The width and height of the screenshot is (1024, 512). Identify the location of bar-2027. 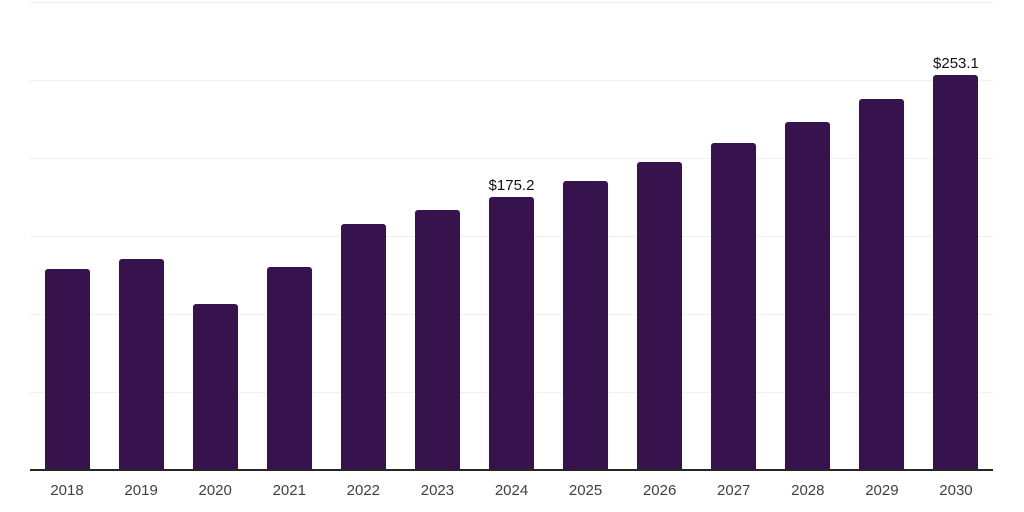
(734, 306).